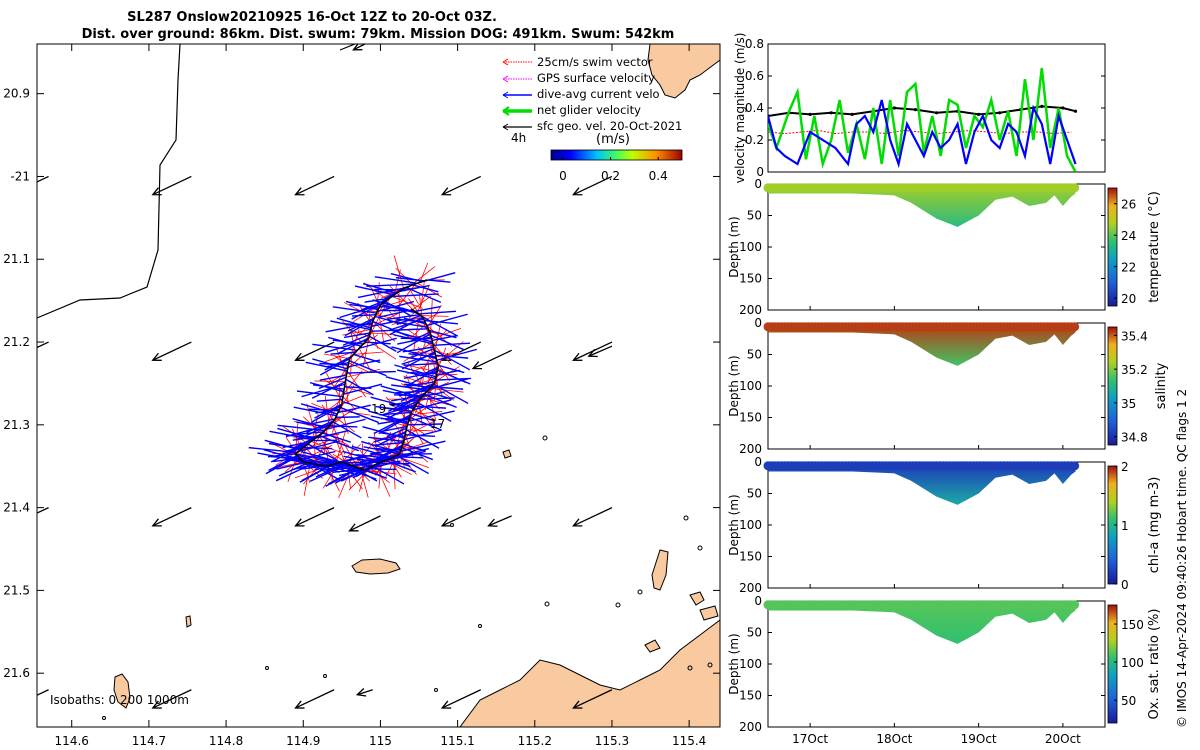 The image size is (1200, 750). I want to click on map-y-tick-label: 21.1, so click(16, 259).